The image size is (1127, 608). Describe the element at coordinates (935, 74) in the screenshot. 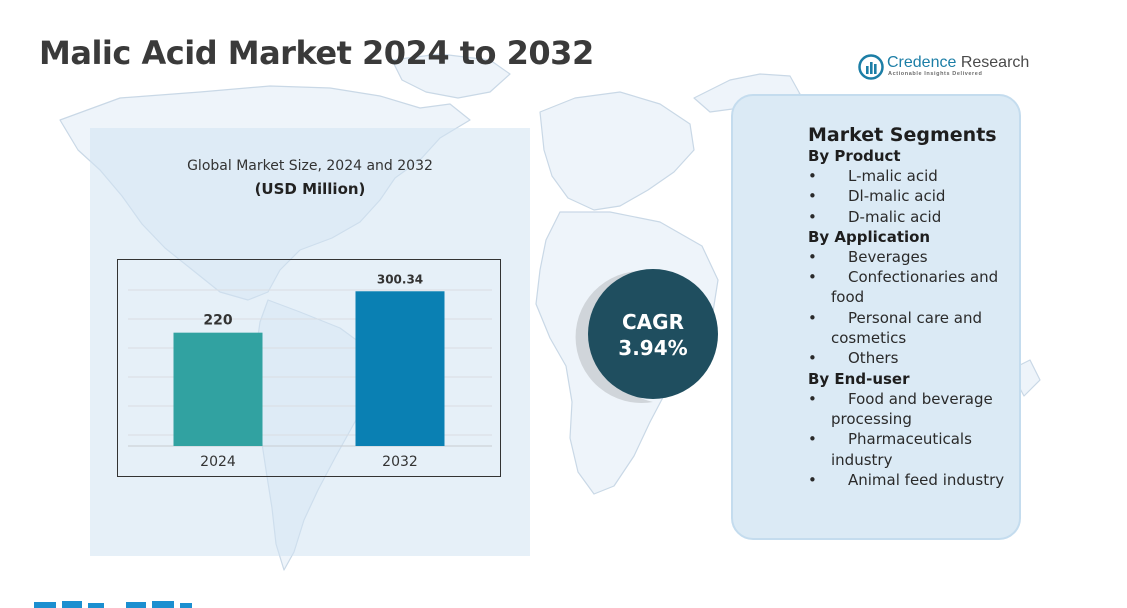

I see `logo-tagline: Actionable Insights Delivered` at that location.